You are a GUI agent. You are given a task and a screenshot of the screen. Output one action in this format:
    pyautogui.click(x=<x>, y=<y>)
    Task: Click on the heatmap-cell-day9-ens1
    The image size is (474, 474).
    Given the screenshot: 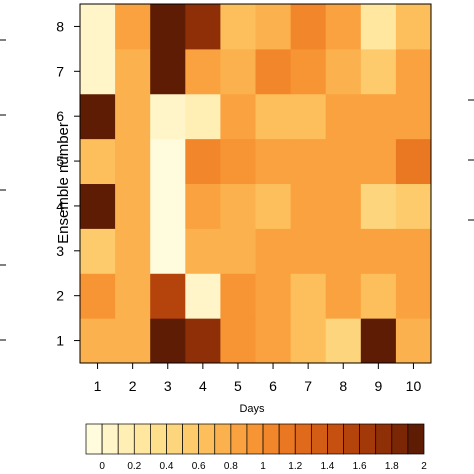 What is the action you would take?
    pyautogui.click(x=378, y=341)
    